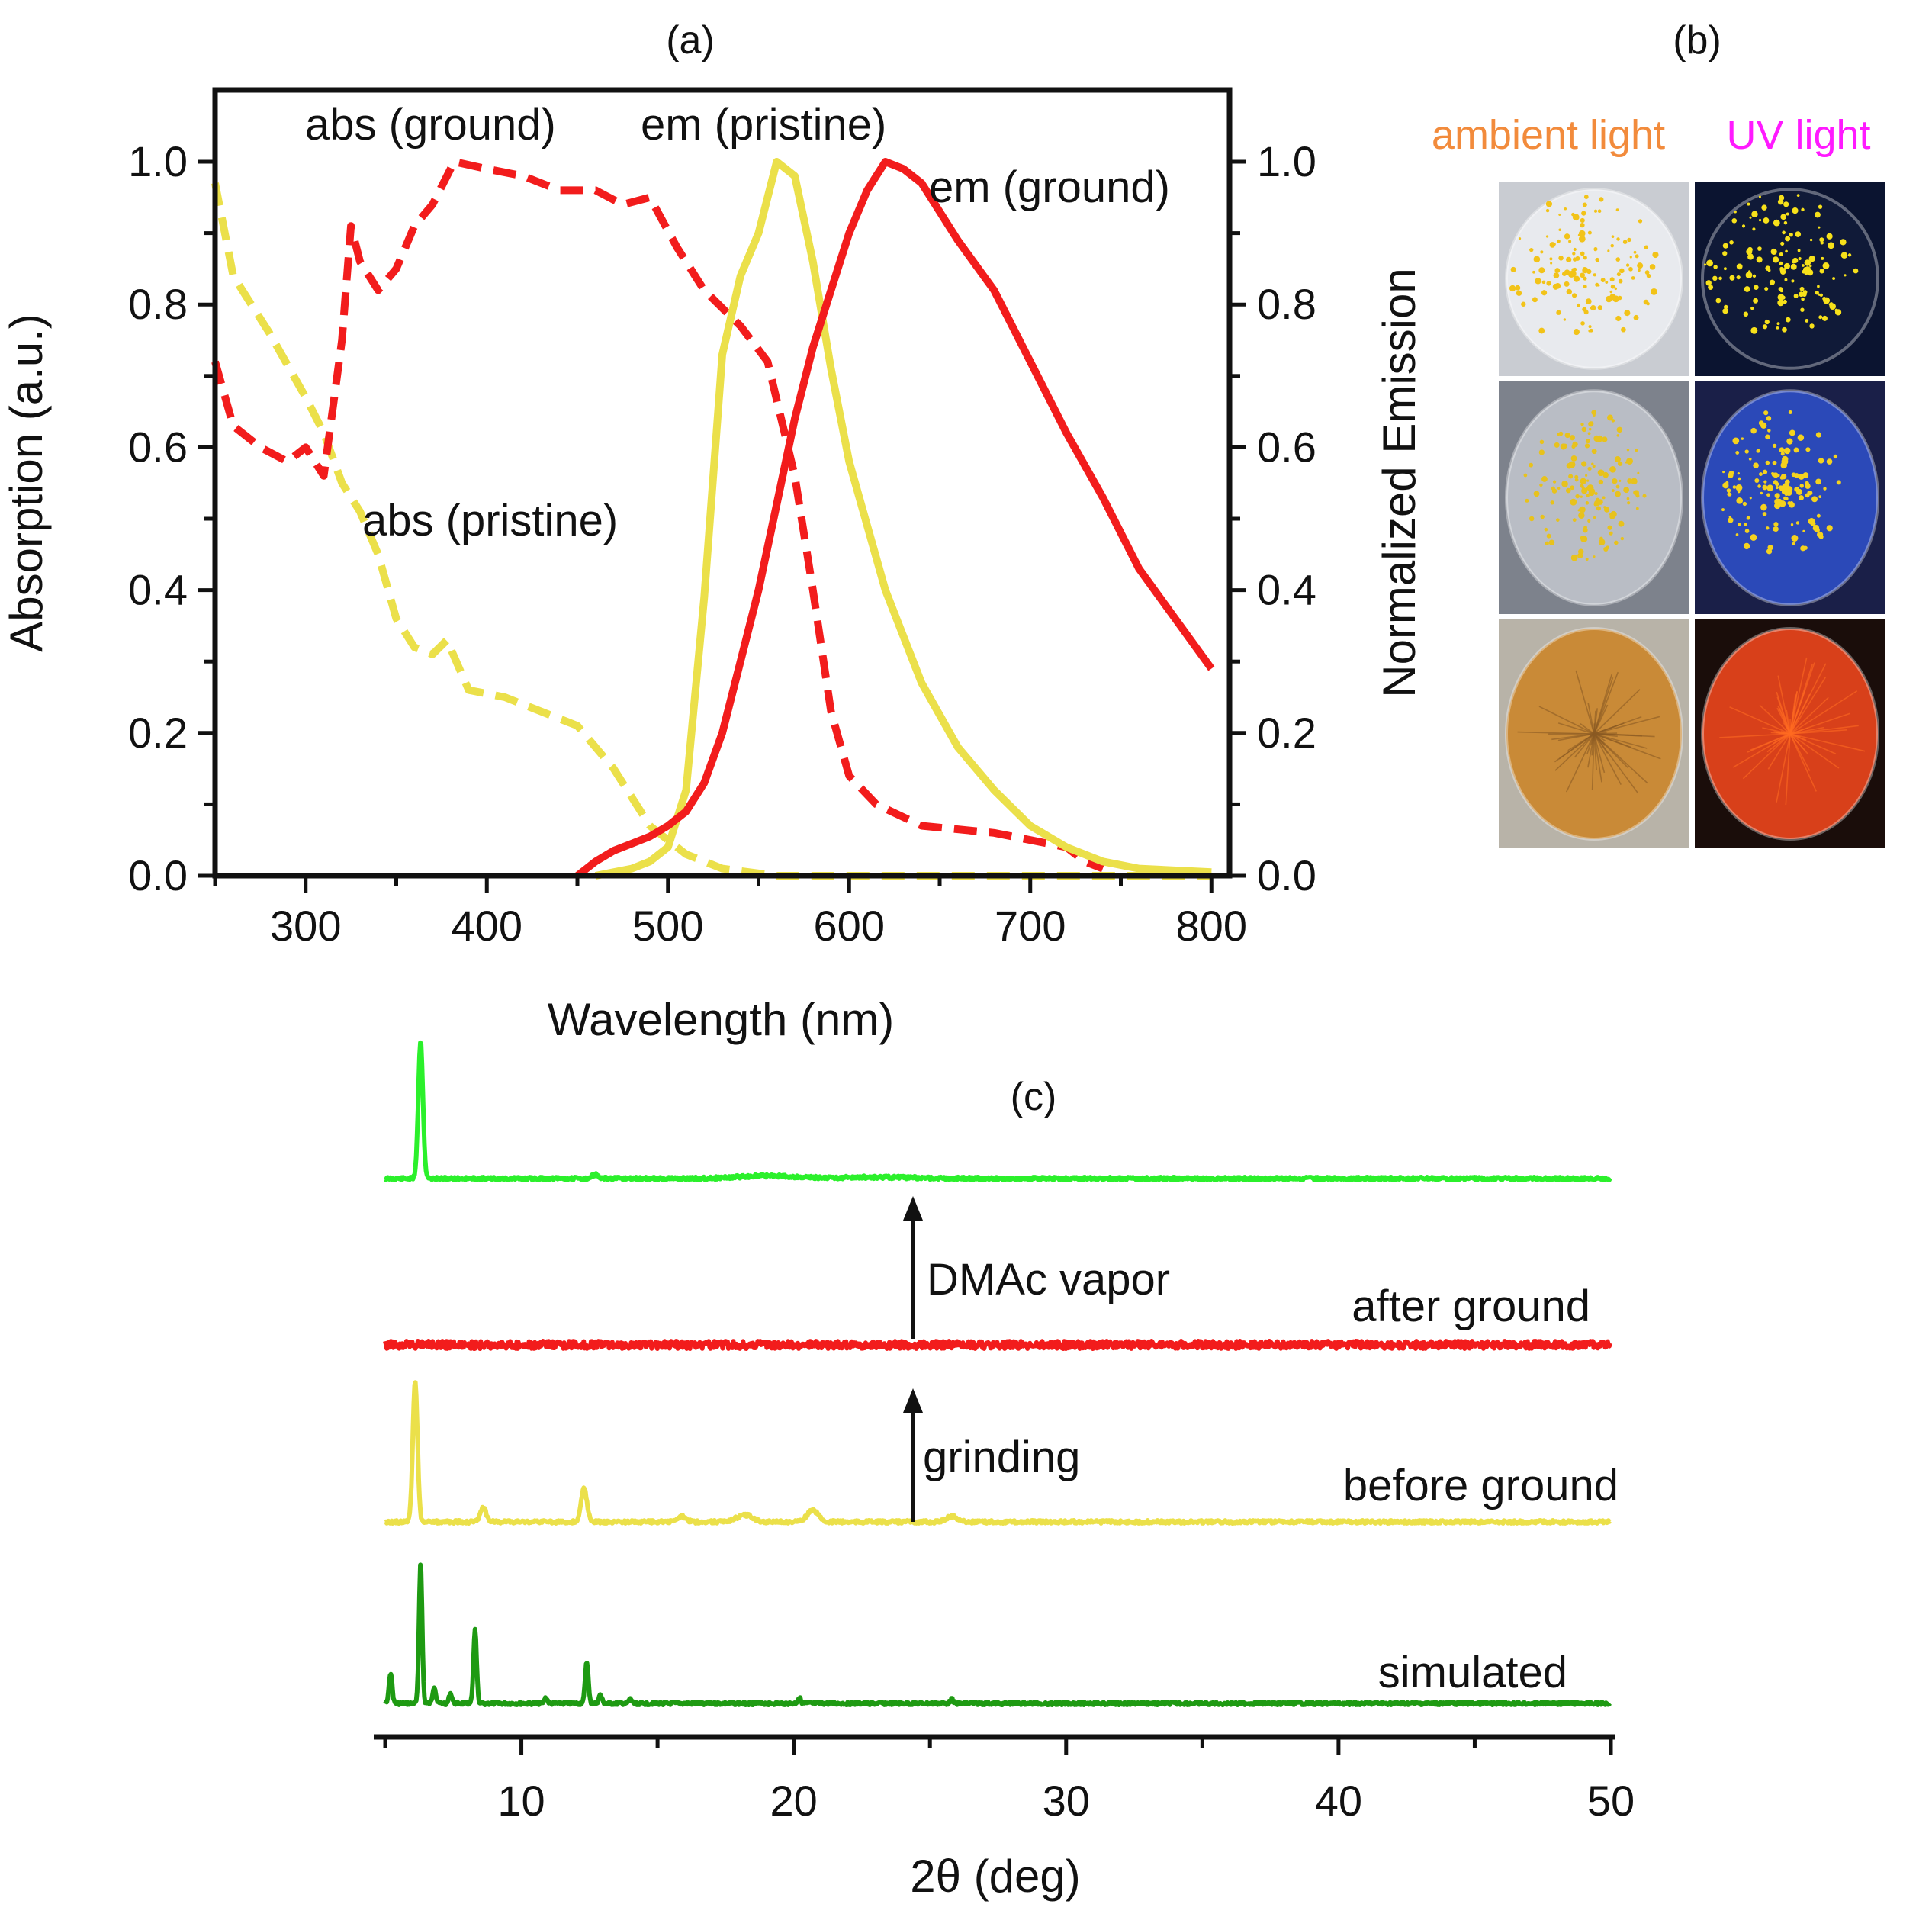 The image size is (1932, 1917). What do you see at coordinates (1286, 518) in the screenshot?
I see `panel-a-right-tick-labels: 0.0 0.2 0.4 0.6 0.8 1.0` at bounding box center [1286, 518].